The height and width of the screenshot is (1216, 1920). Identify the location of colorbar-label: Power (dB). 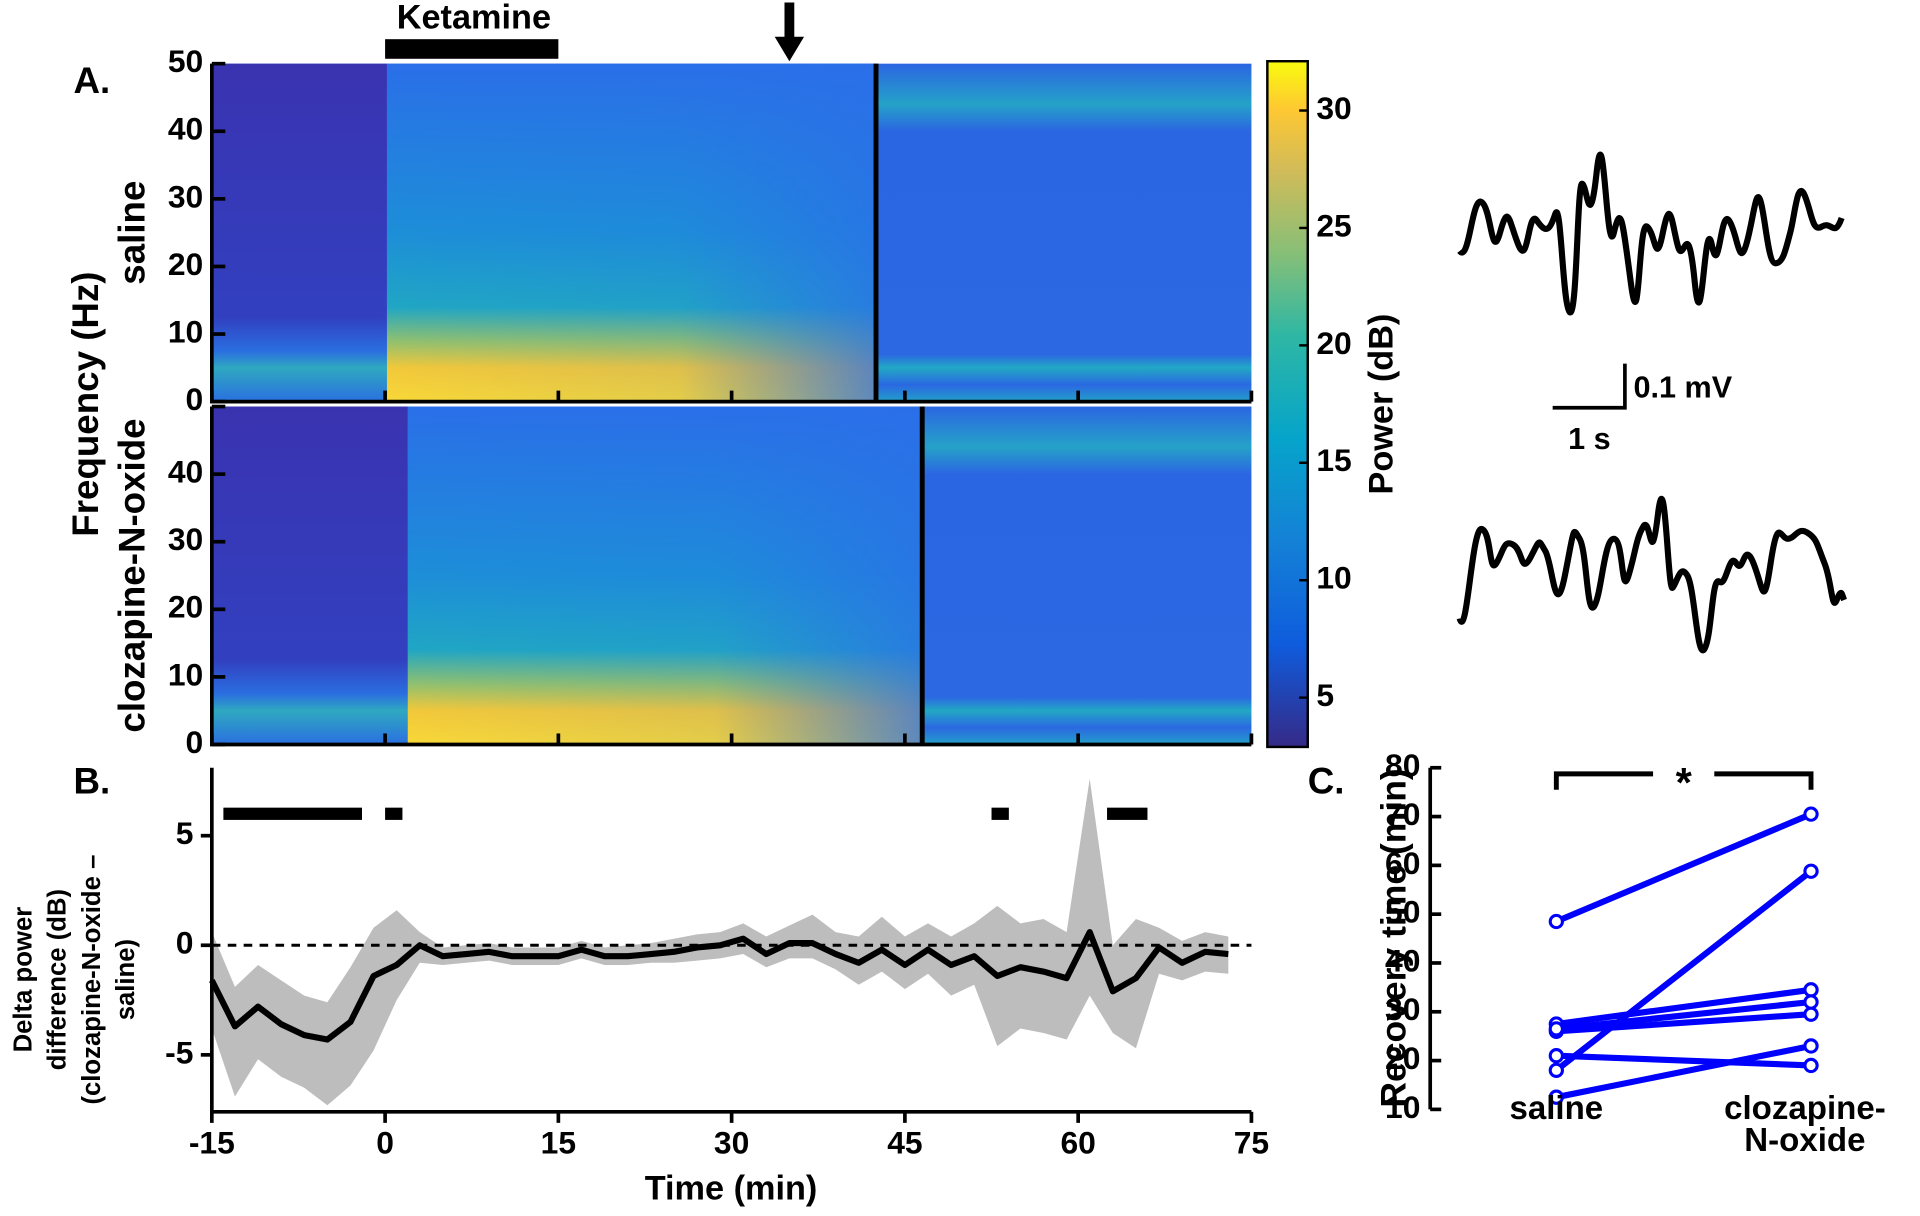
(1382, 404).